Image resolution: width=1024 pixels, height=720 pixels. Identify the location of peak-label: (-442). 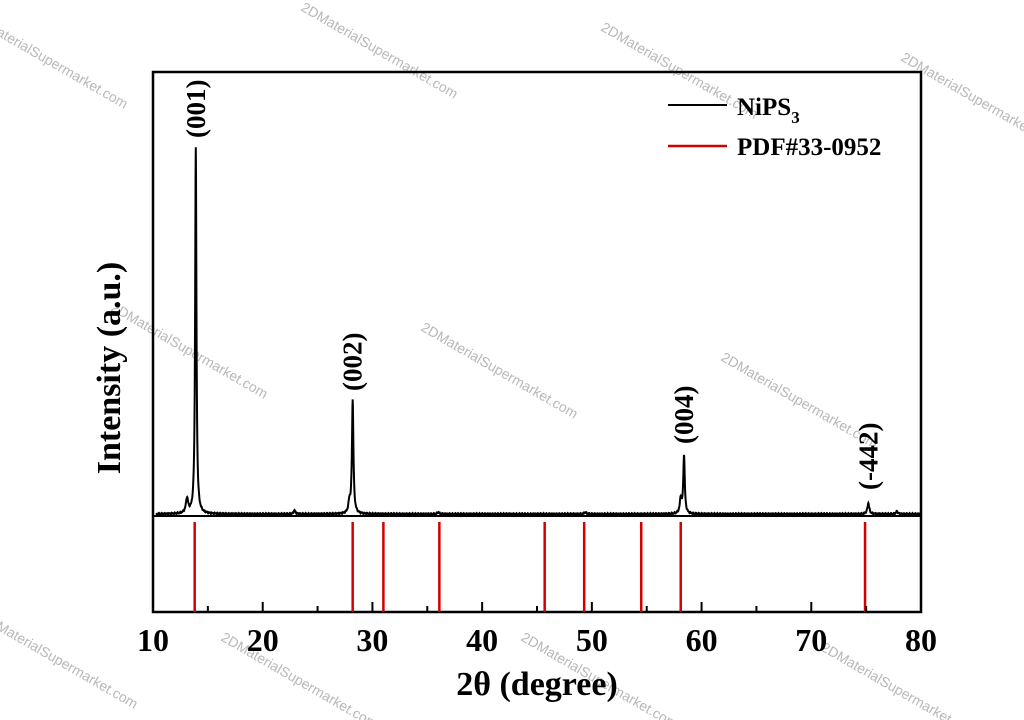
(868, 456).